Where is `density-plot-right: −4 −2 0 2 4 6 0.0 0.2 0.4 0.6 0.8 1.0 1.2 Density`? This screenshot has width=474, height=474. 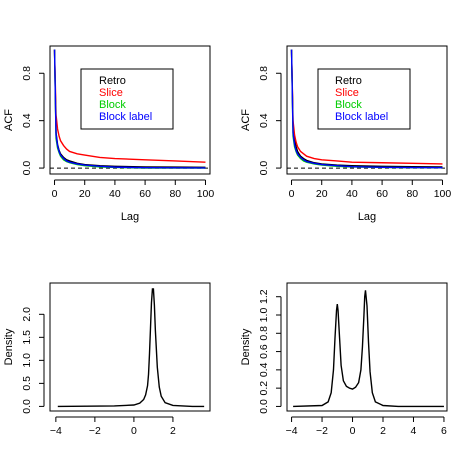
density-plot-right: −4 −2 0 2 4 6 0.0 0.2 0.4 0.6 0.8 1.0 1.2 Density is located at coordinates (344, 359).